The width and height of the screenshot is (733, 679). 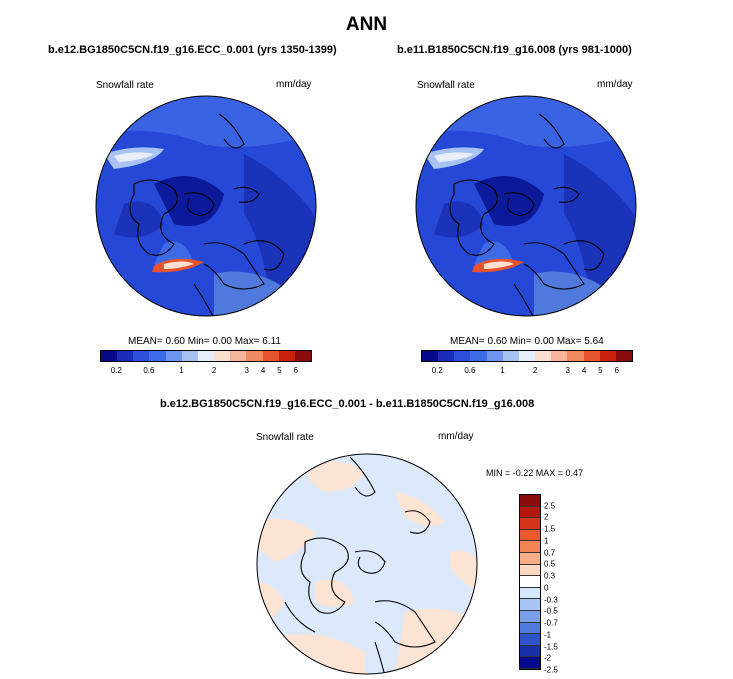 I want to click on figure-title: ANN, so click(x=366, y=24).